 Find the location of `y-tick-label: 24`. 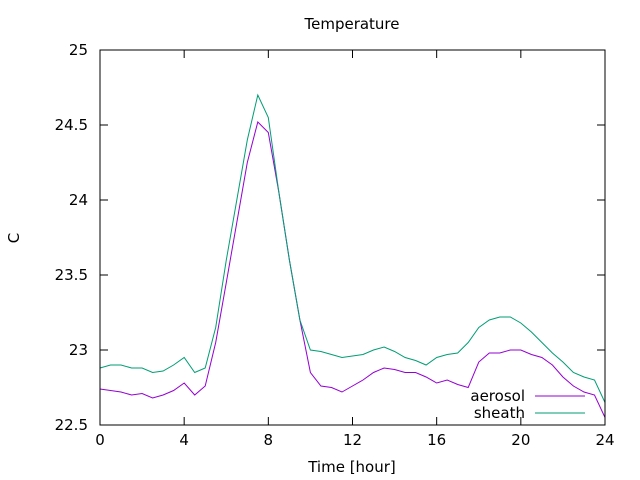

y-tick-label: 24 is located at coordinates (78, 200).